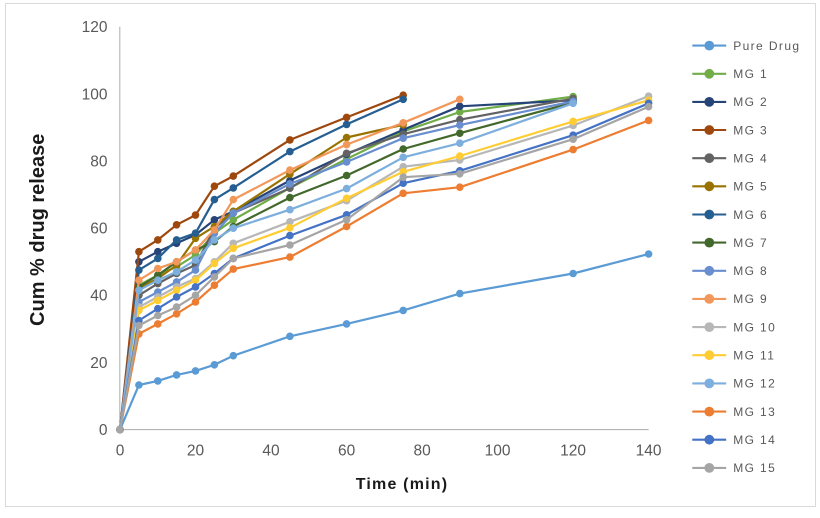 This screenshot has width=820, height=518. I want to click on svg-text: Pure Drug, so click(766, 46).